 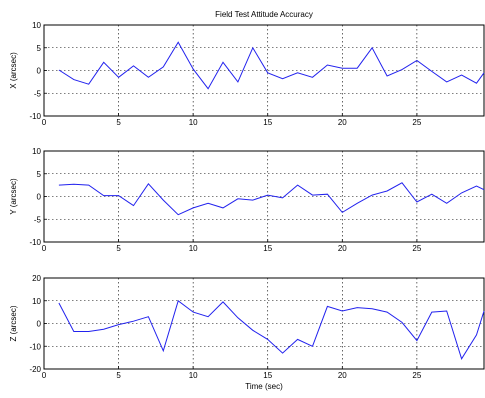 What do you see at coordinates (264, 14) in the screenshot?
I see `chart-title: Field Test Attitude Accuracy` at bounding box center [264, 14].